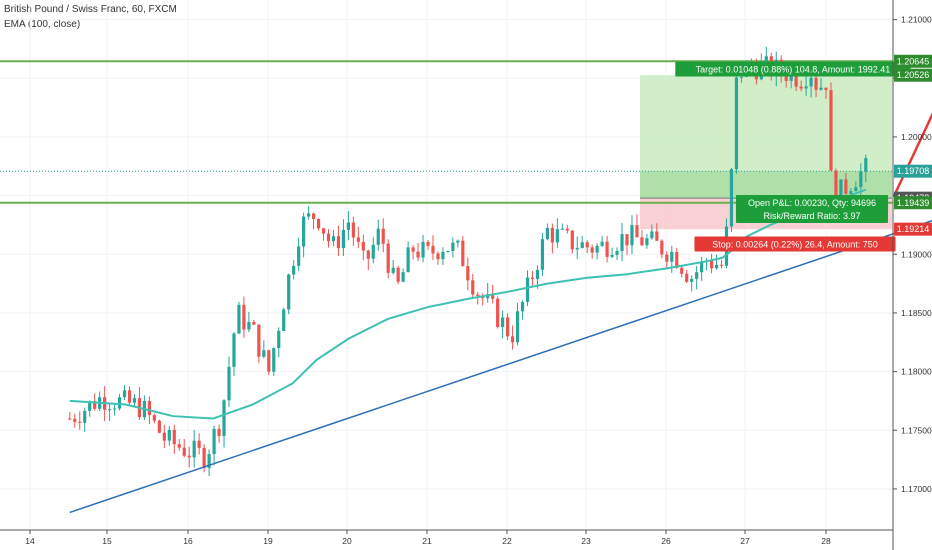 This screenshot has height=550, width=932. Describe the element at coordinates (826, 541) in the screenshot. I see `time-tick-label: 28` at that location.